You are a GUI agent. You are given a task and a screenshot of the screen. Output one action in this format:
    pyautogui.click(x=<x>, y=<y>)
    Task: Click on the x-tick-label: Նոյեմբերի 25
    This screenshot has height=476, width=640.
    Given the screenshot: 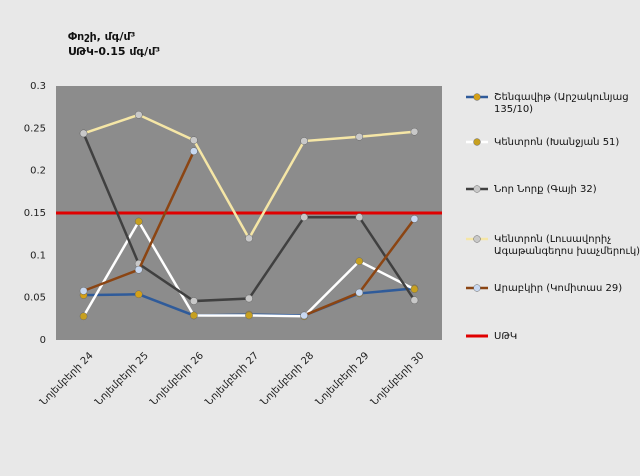 What is the action you would take?
    pyautogui.click(x=121, y=378)
    